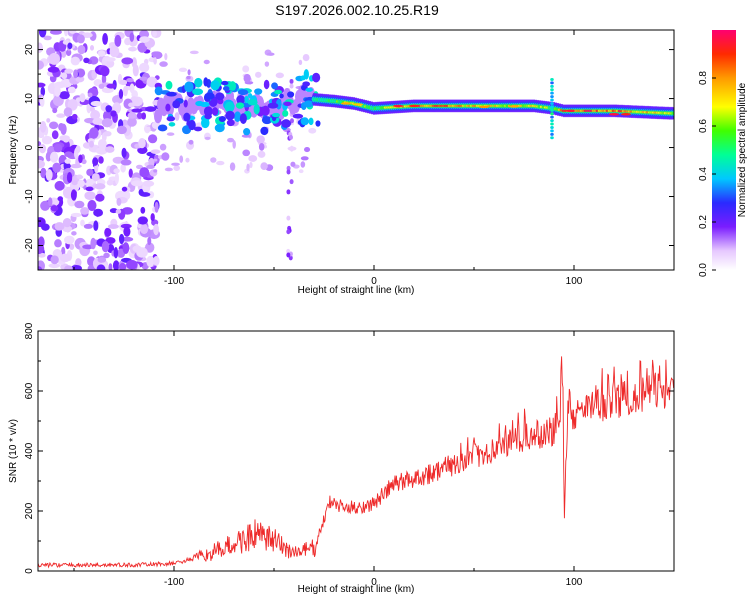 Image resolution: width=750 pixels, height=600 pixels. I want to click on colorbar-label: Normalized spectral amplitude, so click(742, 149).